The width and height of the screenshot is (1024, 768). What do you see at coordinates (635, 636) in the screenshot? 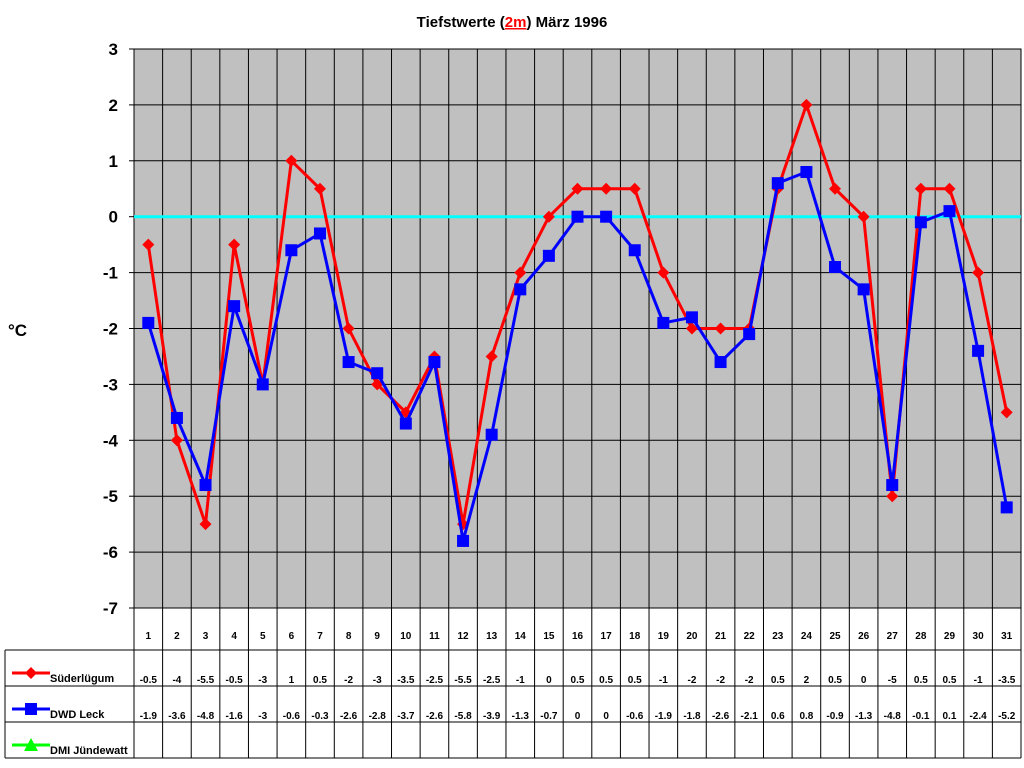
I see `x-tick-label: 18` at bounding box center [635, 636].